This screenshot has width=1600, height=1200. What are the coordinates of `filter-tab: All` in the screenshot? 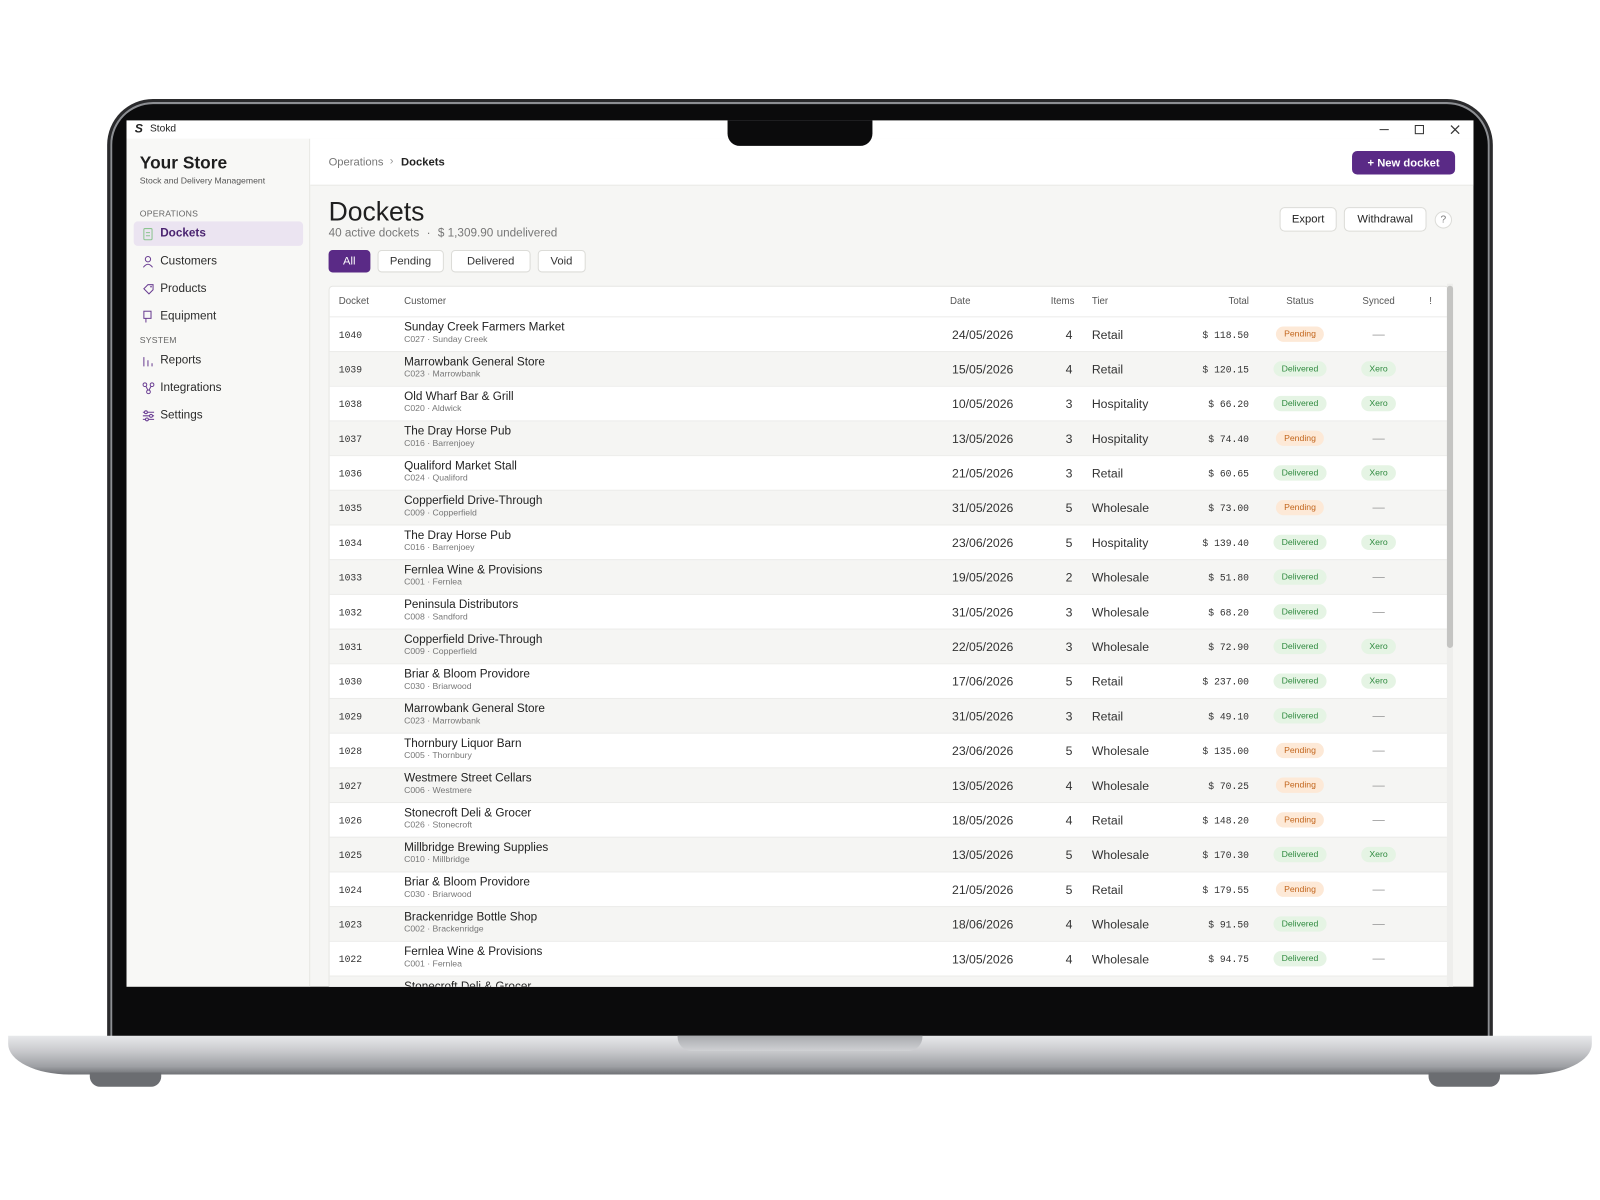 It's located at (349, 261).